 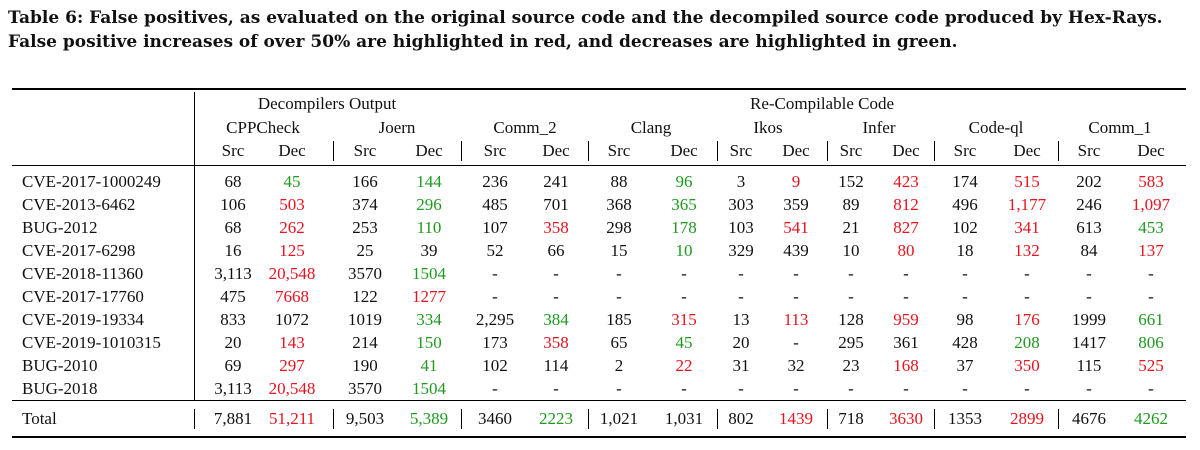 I want to click on table-row-cell: 262, so click(x=292, y=227).